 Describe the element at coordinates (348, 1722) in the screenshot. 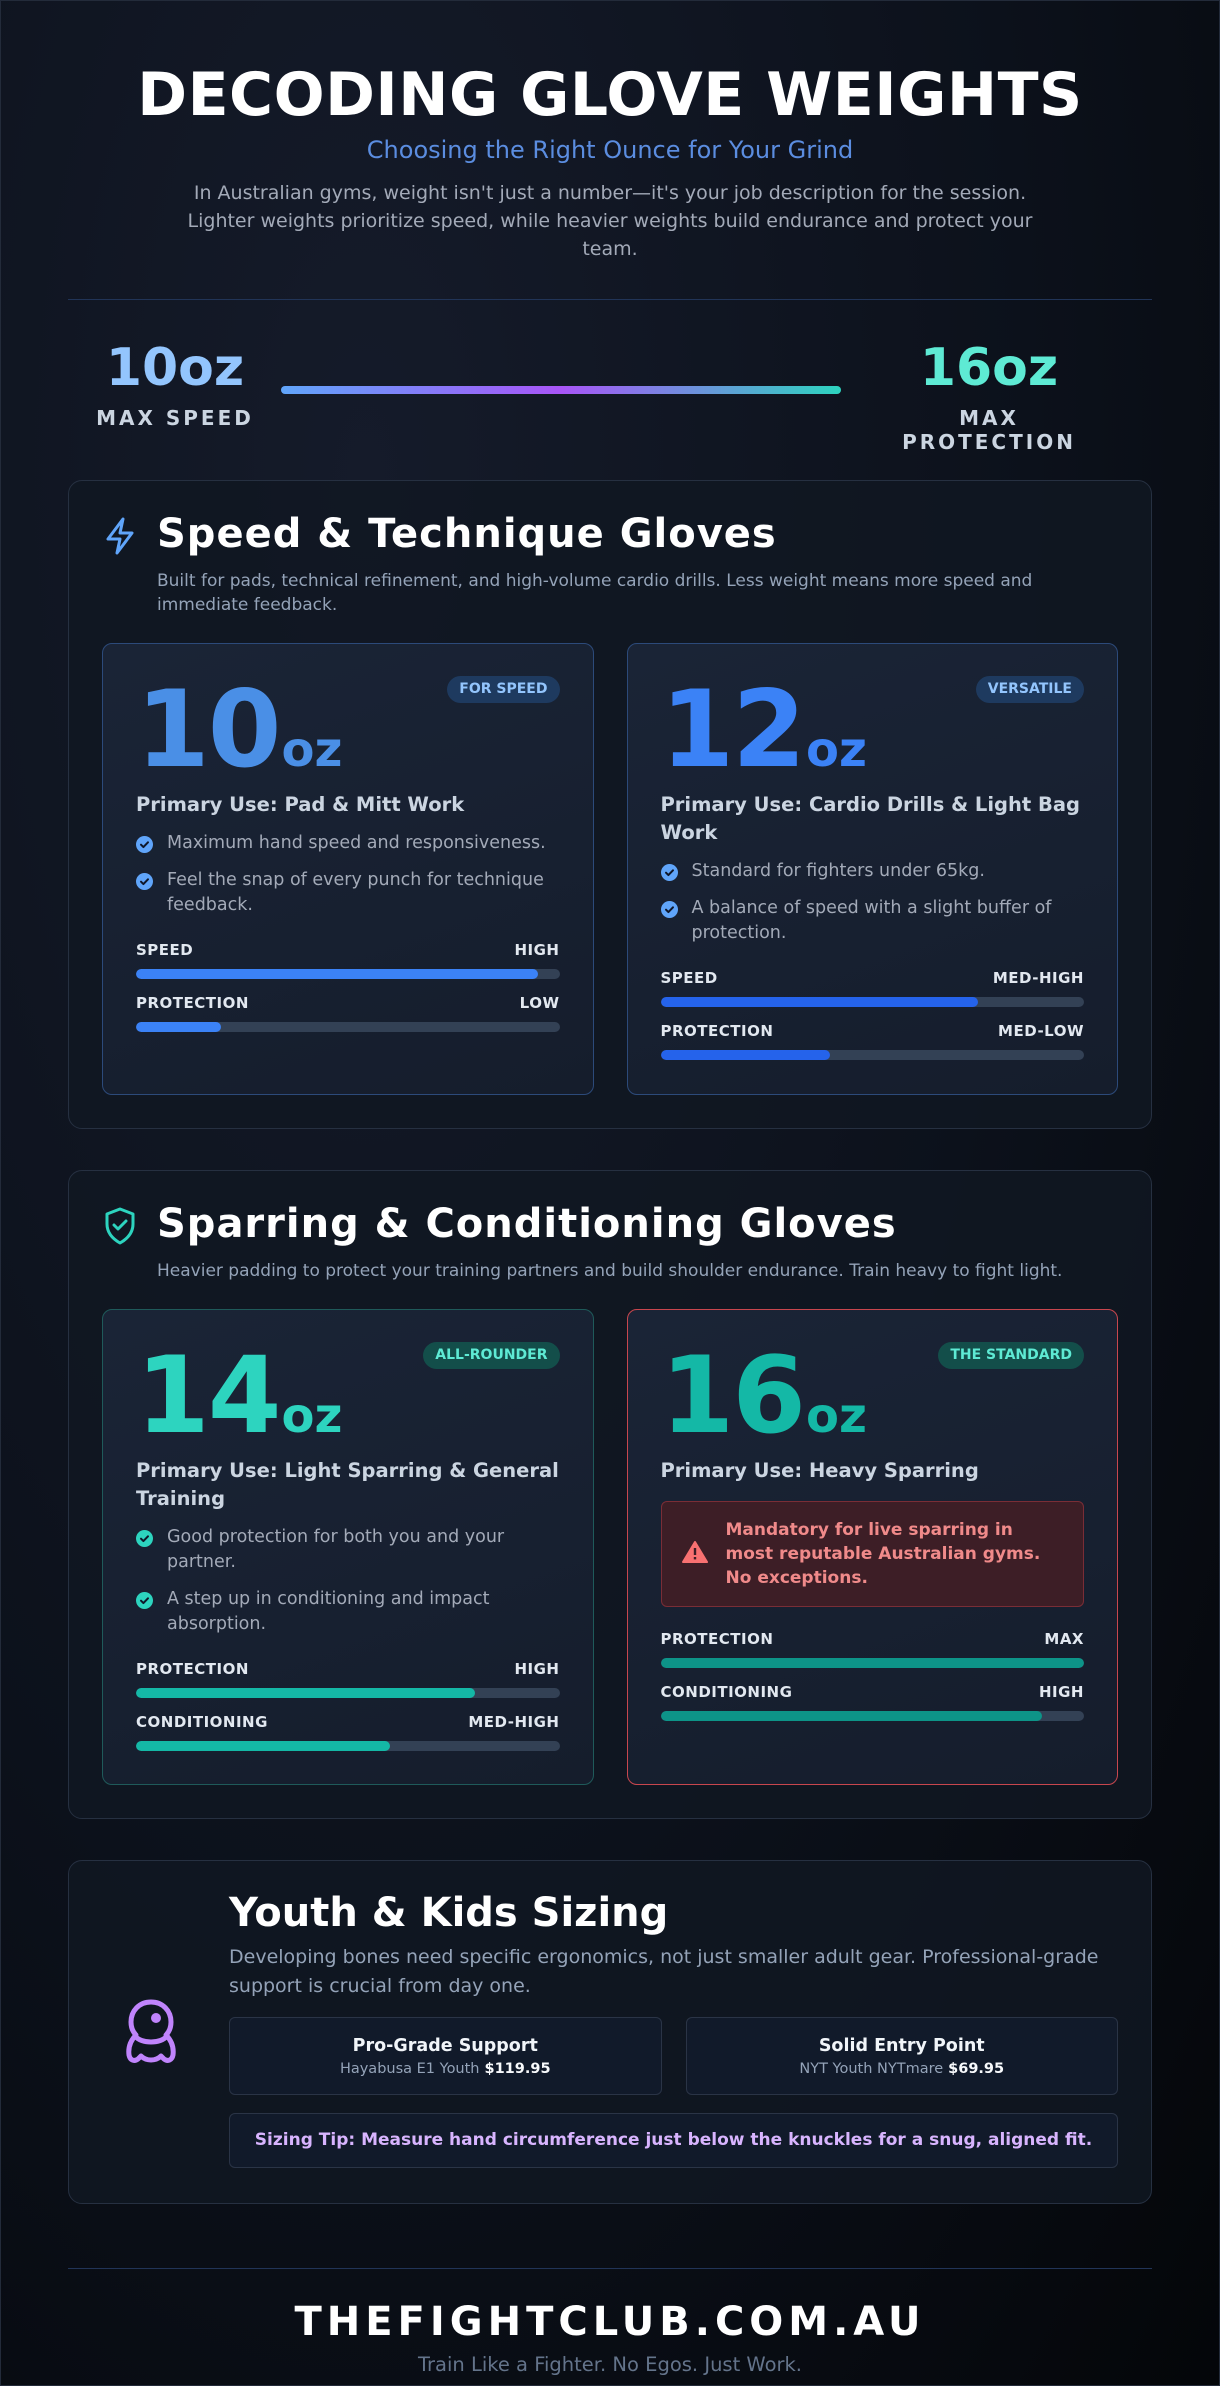

I see `meter-row: CONDITIONING MED-HIGH` at that location.